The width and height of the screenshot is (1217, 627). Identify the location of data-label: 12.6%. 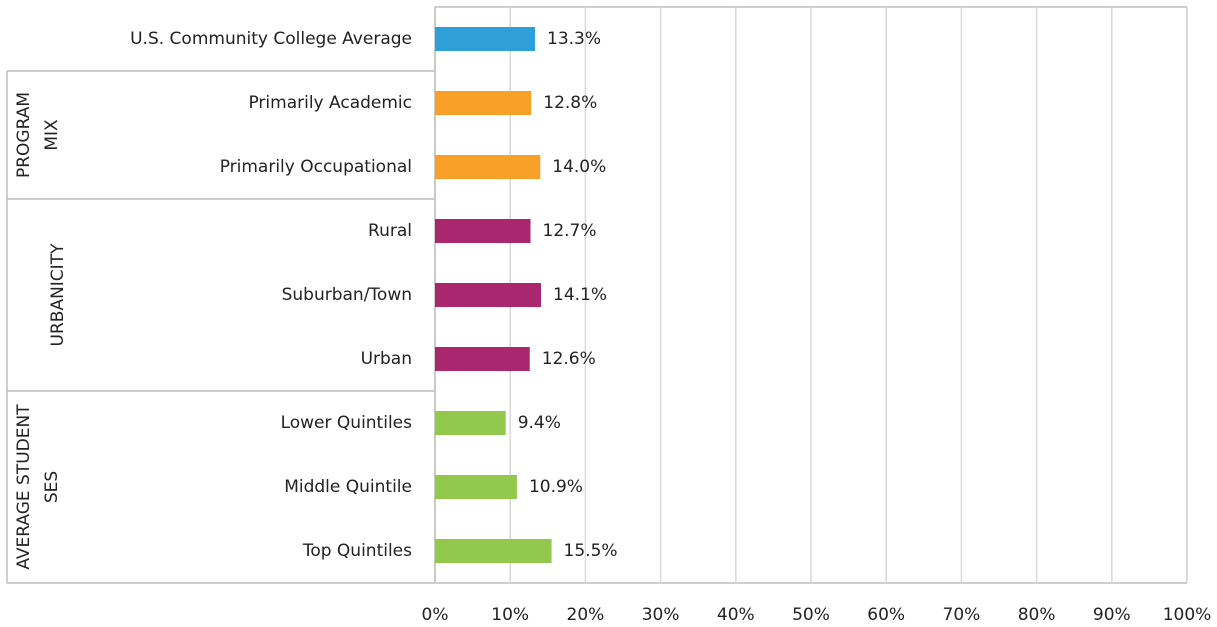
(569, 359).